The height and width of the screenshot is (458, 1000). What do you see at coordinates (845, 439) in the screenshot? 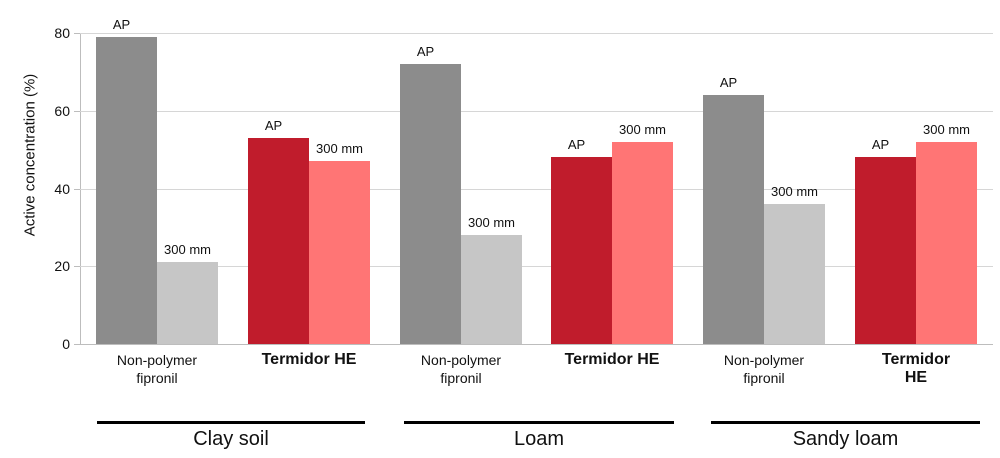
I see `group-label: Sandy loam` at bounding box center [845, 439].